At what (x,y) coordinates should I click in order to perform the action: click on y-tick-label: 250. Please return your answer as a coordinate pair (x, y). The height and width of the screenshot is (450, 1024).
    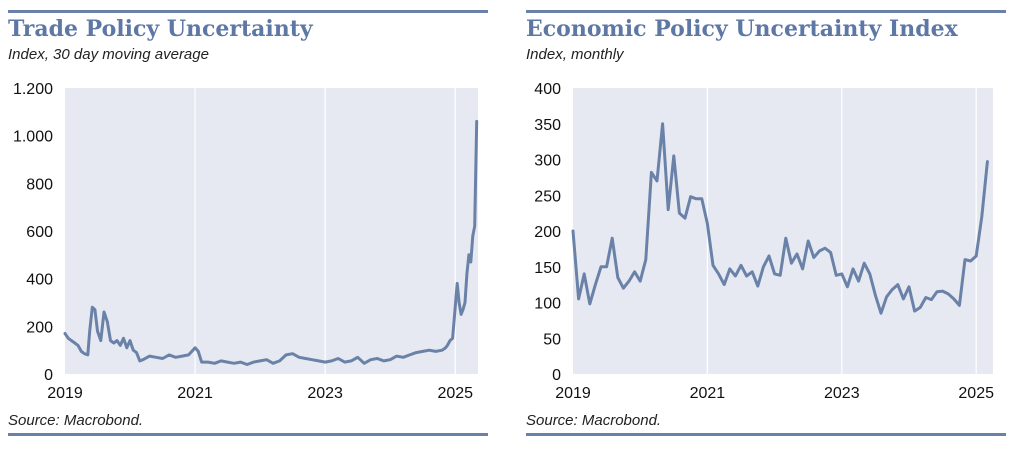
    Looking at the image, I should click on (547, 196).